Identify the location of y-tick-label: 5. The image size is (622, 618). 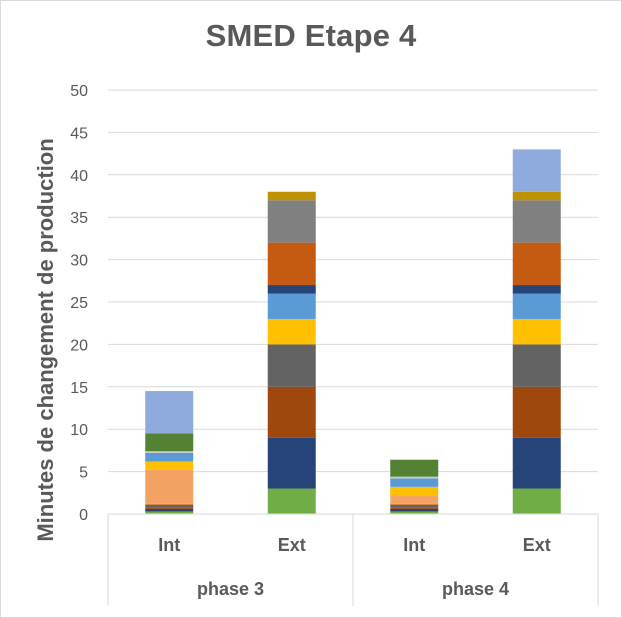
(83, 473).